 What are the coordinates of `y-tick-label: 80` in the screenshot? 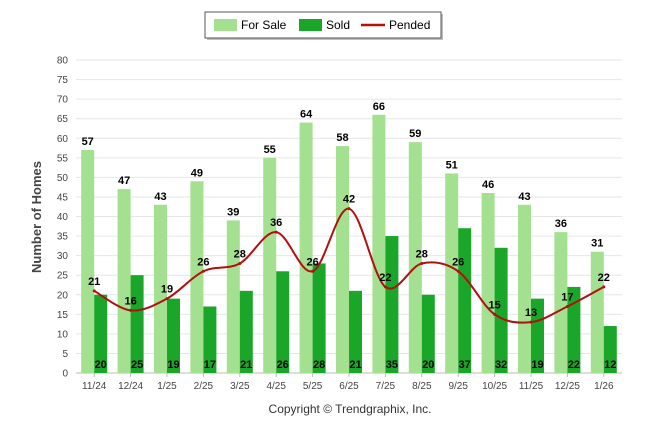 It's located at (63, 61).